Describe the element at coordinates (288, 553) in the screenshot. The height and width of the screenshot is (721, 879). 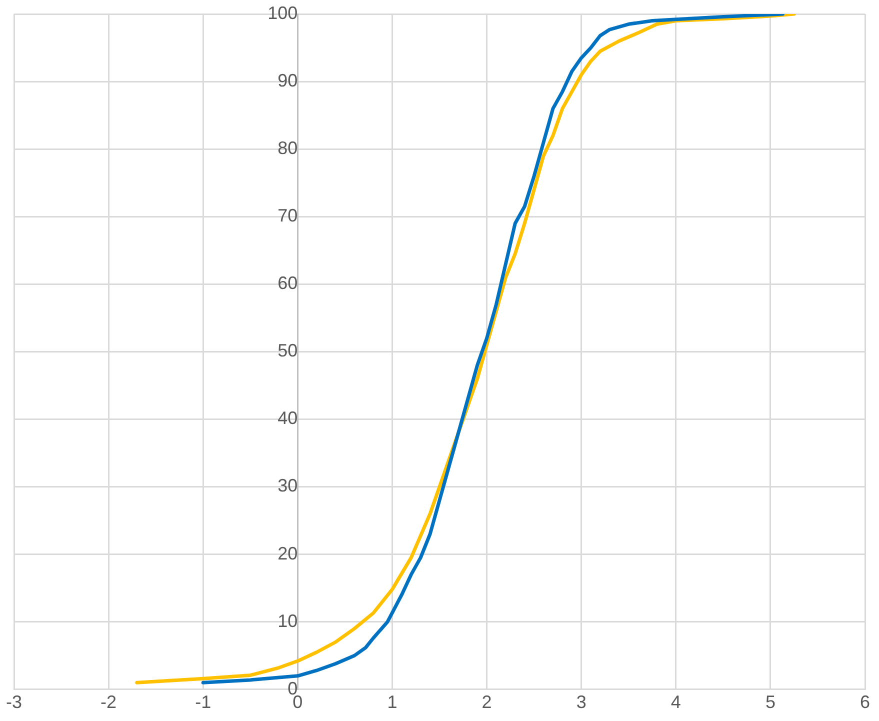
I see `y-tick-label: 20` at that location.